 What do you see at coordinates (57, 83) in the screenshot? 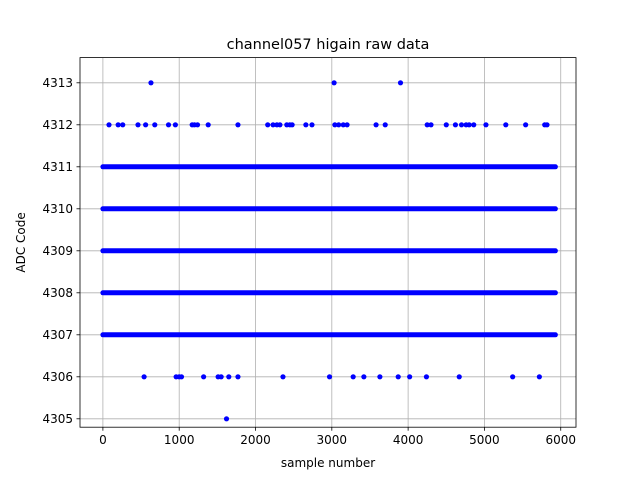
I see `y-tick-label: 4313` at bounding box center [57, 83].